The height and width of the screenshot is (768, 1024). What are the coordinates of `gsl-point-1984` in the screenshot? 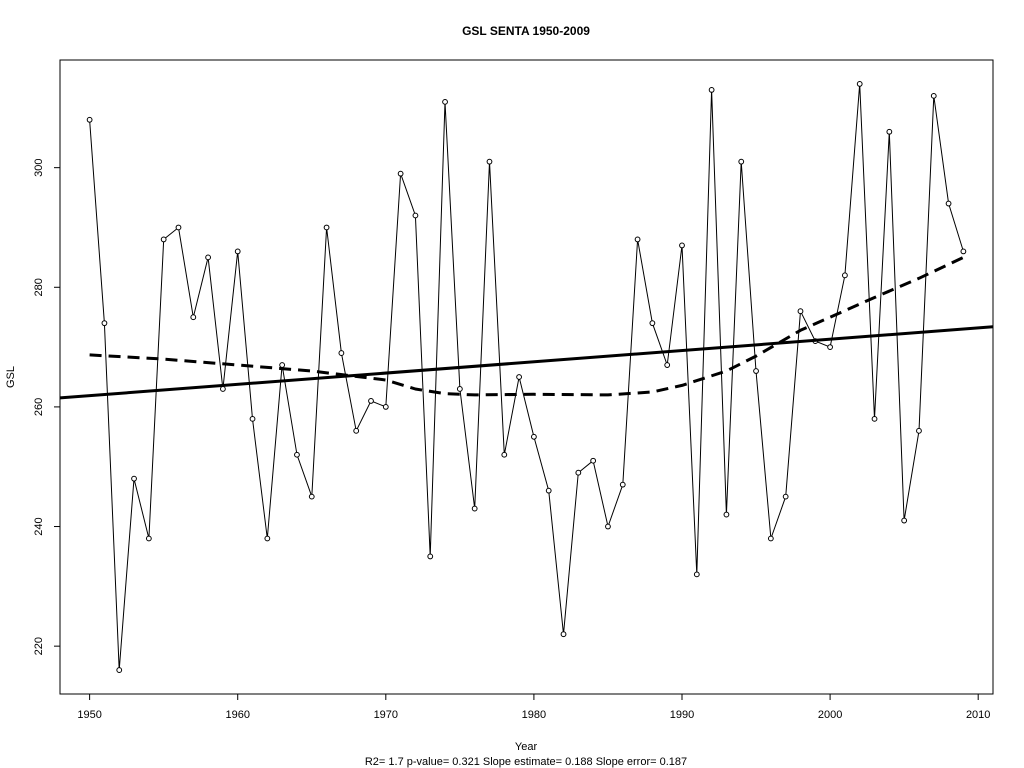 It's located at (593, 460).